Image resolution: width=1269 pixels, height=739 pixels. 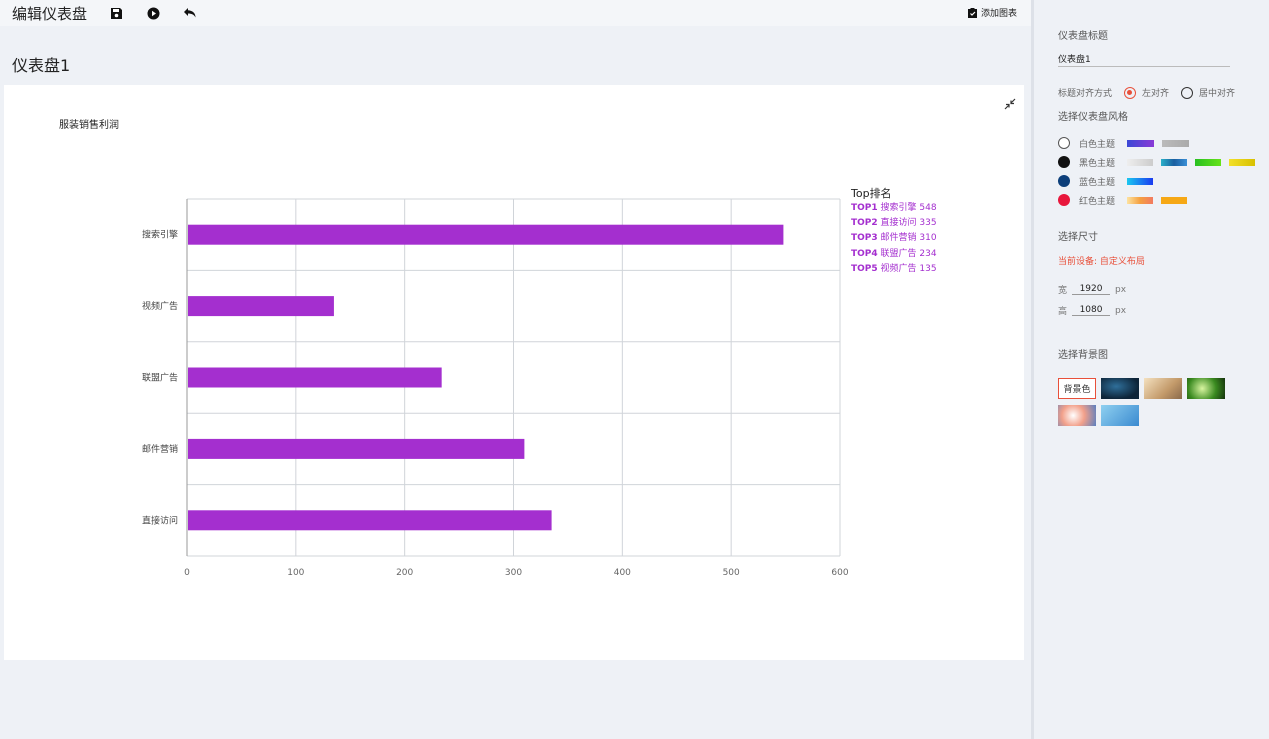 What do you see at coordinates (160, 520) in the screenshot?
I see `y-category-label: 直接访问` at bounding box center [160, 520].